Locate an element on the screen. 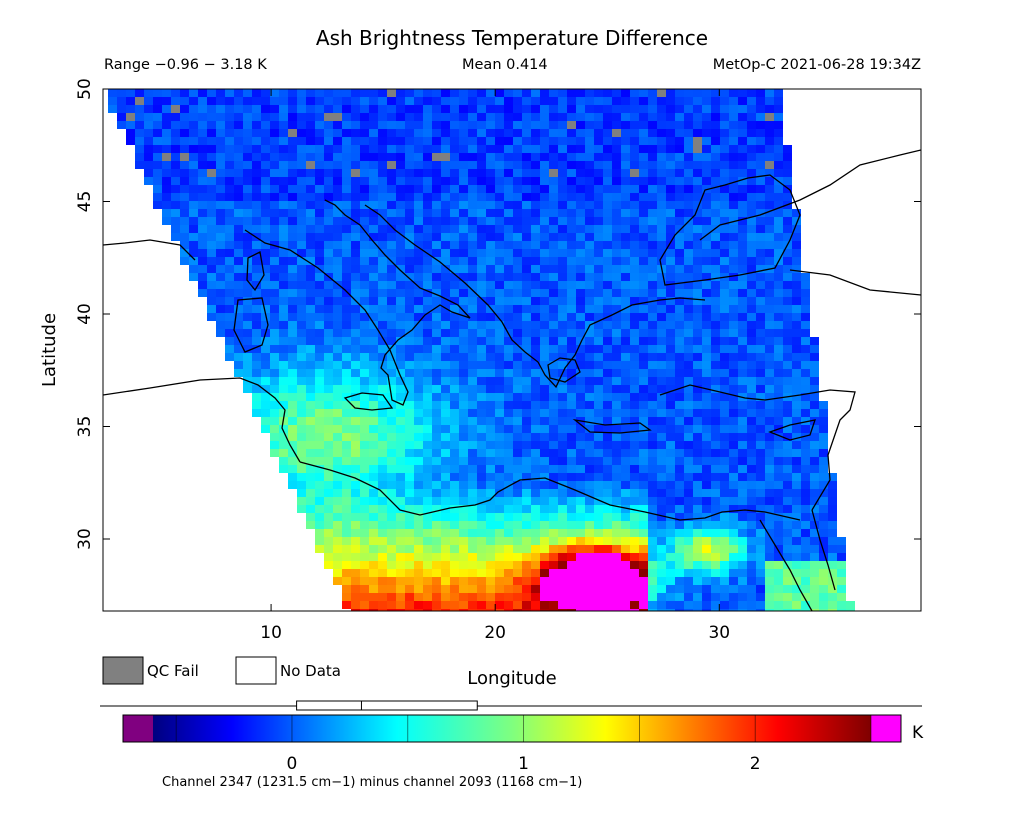 Image resolution: width=1024 pixels, height=813 pixels. colorbar-tick-label: 0 is located at coordinates (292, 764).